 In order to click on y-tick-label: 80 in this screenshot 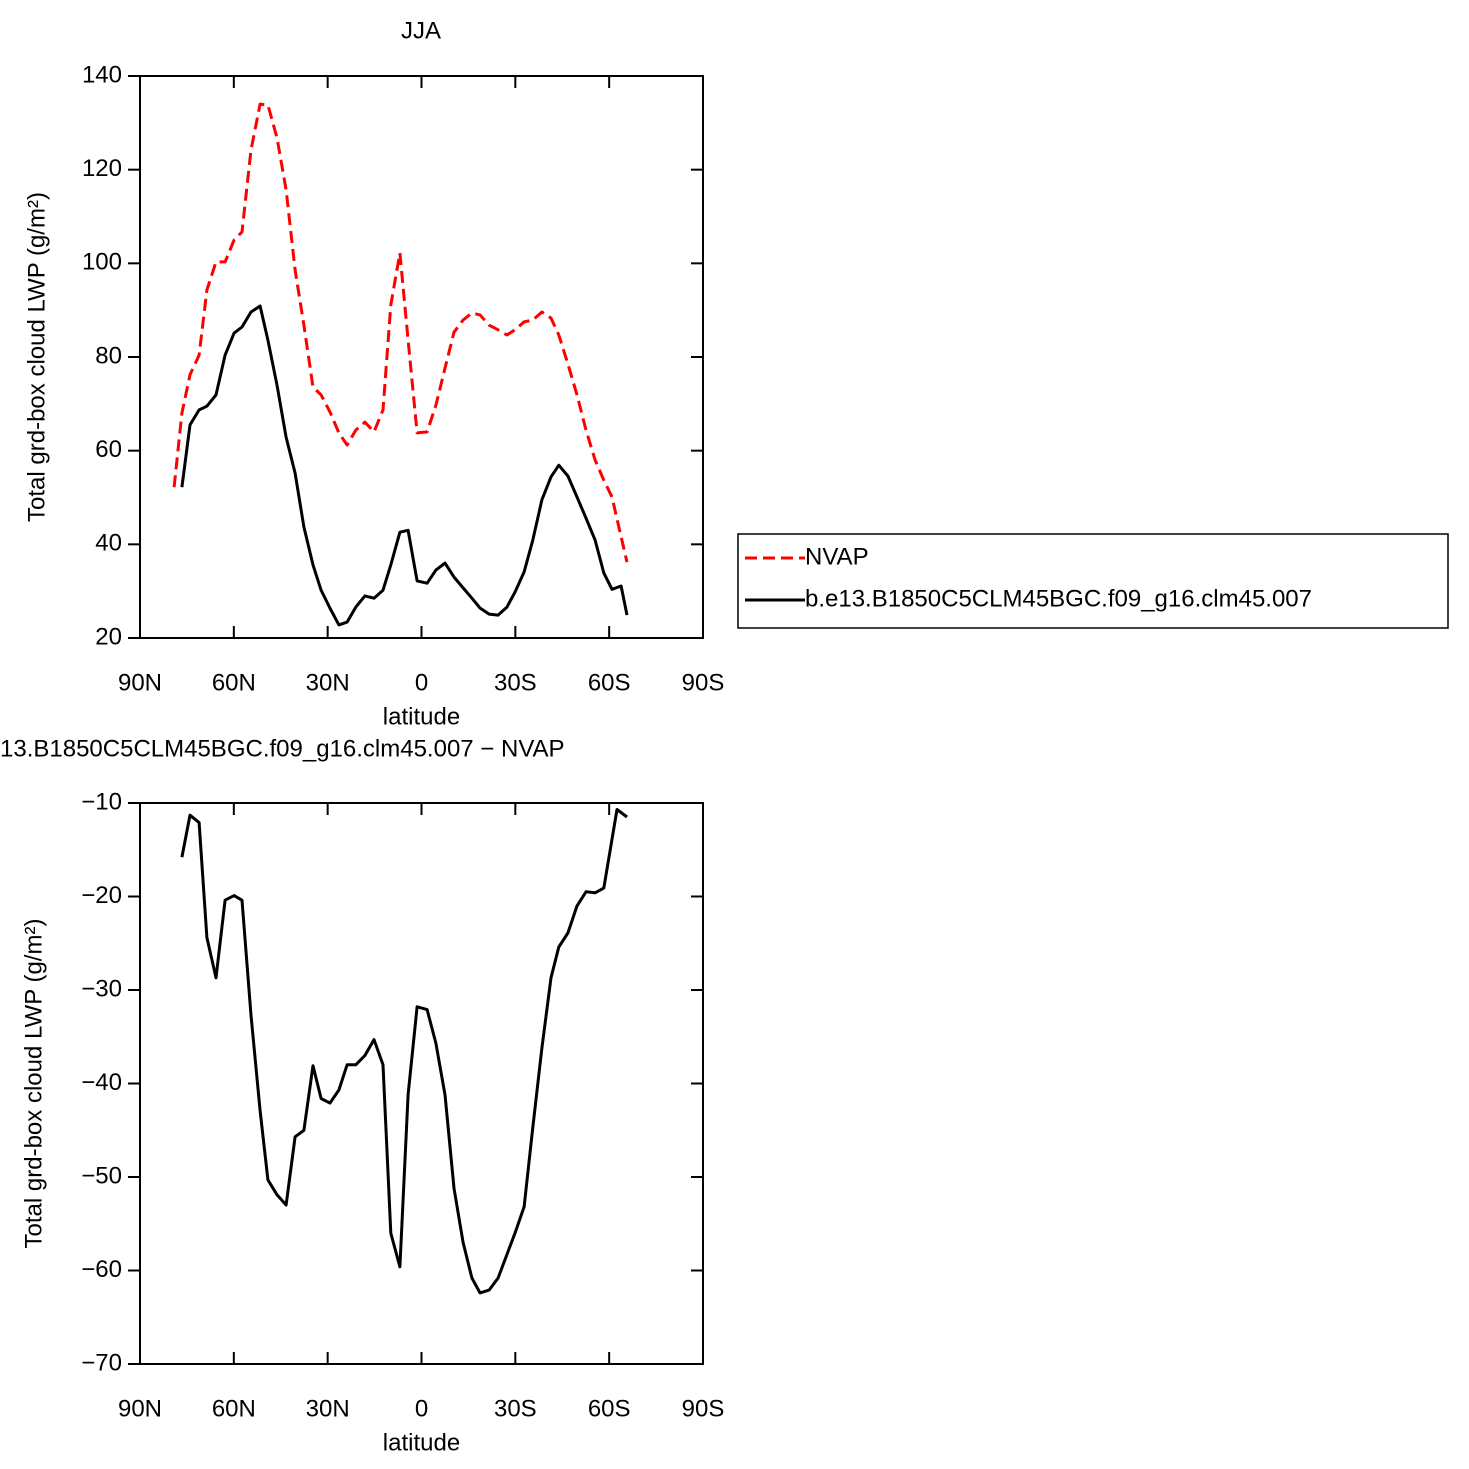, I will do `click(108, 355)`.